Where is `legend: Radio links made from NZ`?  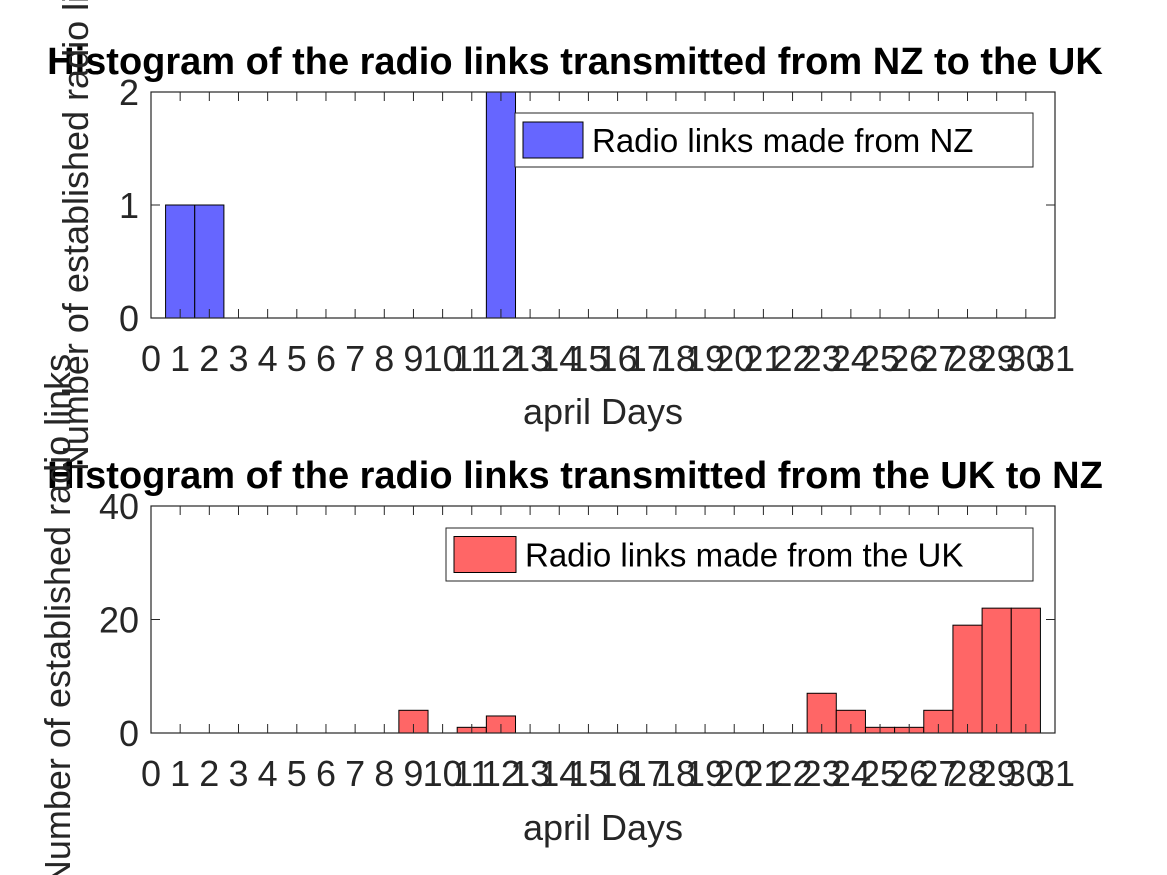
legend: Radio links made from NZ is located at coordinates (774, 140).